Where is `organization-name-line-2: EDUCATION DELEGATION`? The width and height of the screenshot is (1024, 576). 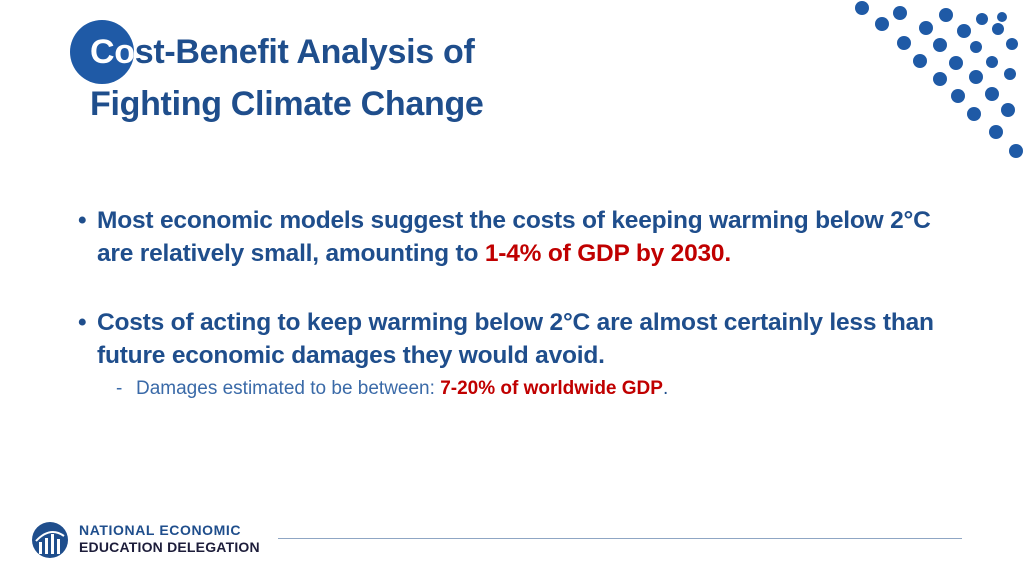
organization-name-line-2: EDUCATION DELEGATION is located at coordinates (169, 547).